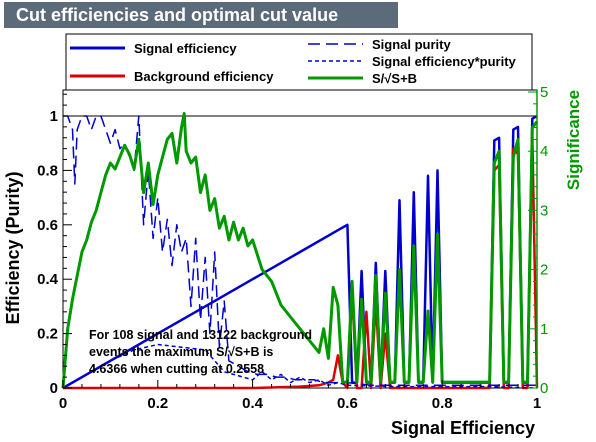  Describe the element at coordinates (63, 403) in the screenshot. I see `x-tick-label: 0` at that location.